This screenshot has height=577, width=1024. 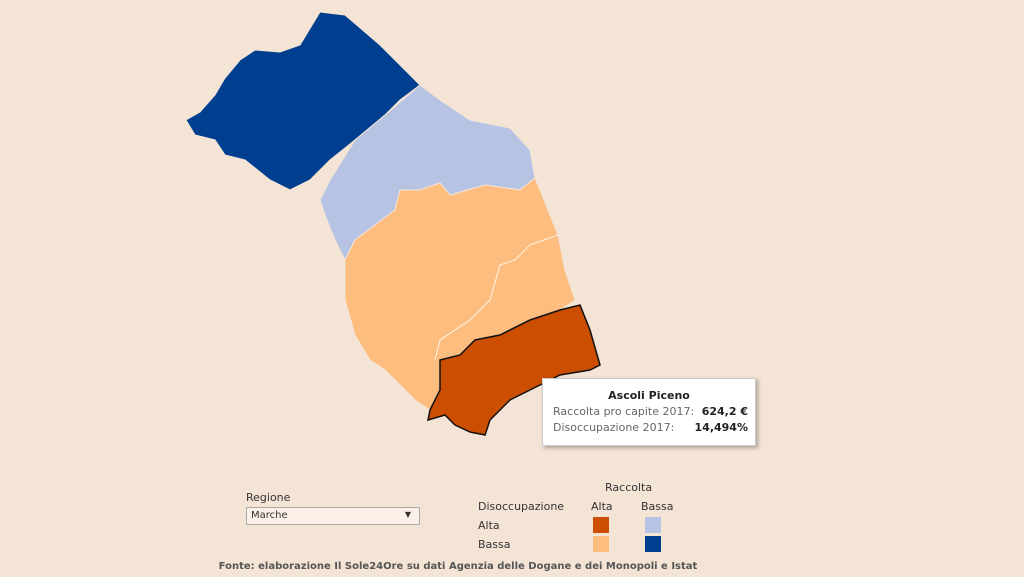 I want to click on tooltip-value: 14,494%, so click(x=721, y=427).